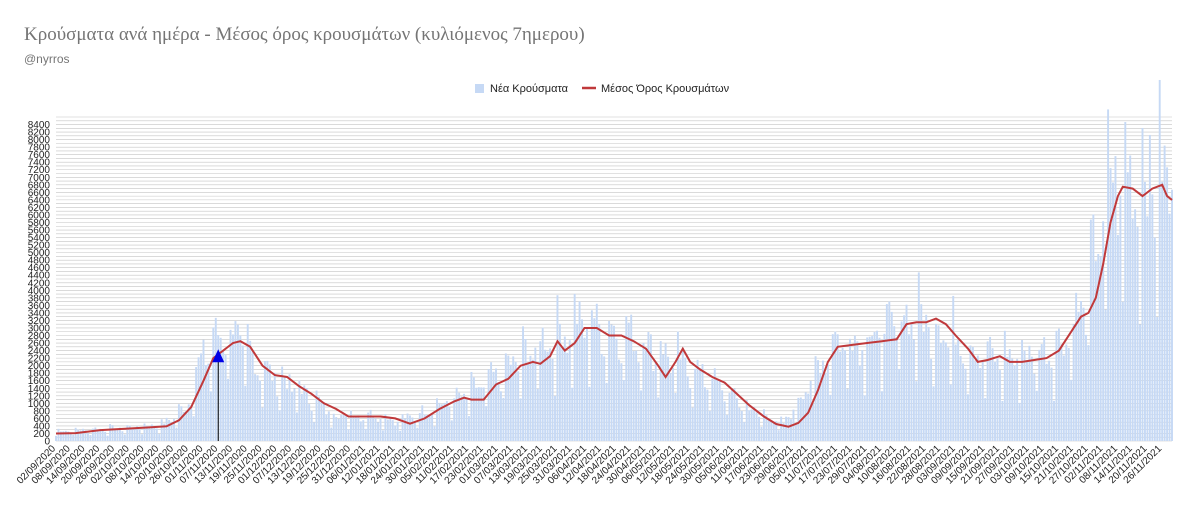  Describe the element at coordinates (39, 396) in the screenshot. I see `y-tick-label: 1200` at that location.